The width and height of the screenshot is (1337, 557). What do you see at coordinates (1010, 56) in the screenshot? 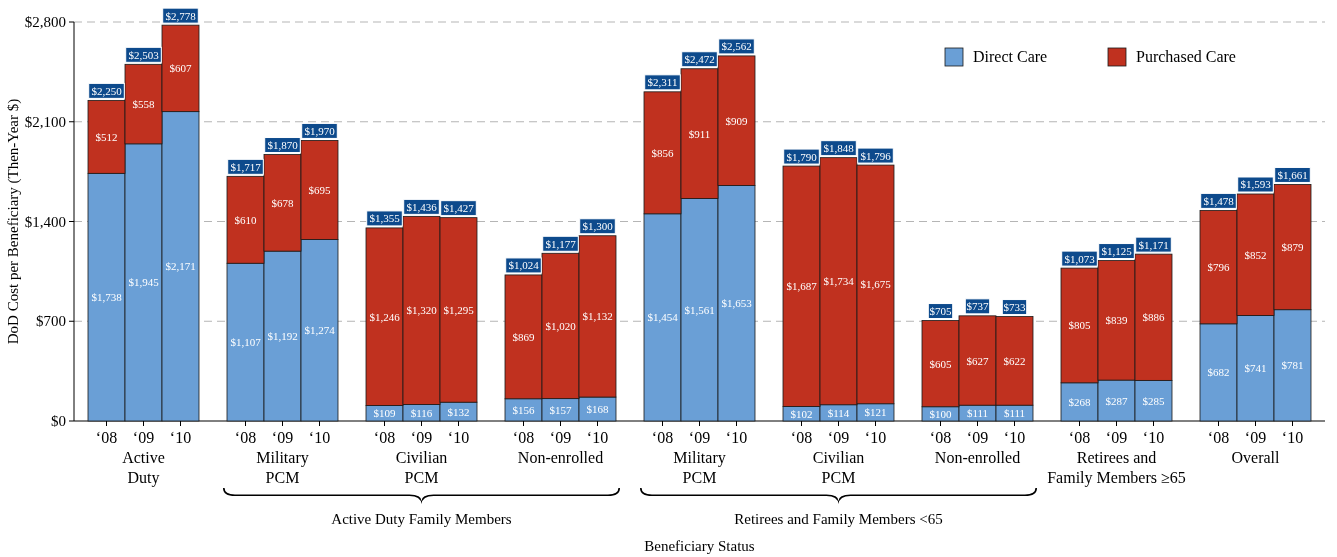
I see `legend-label: Direct Care` at bounding box center [1010, 56].